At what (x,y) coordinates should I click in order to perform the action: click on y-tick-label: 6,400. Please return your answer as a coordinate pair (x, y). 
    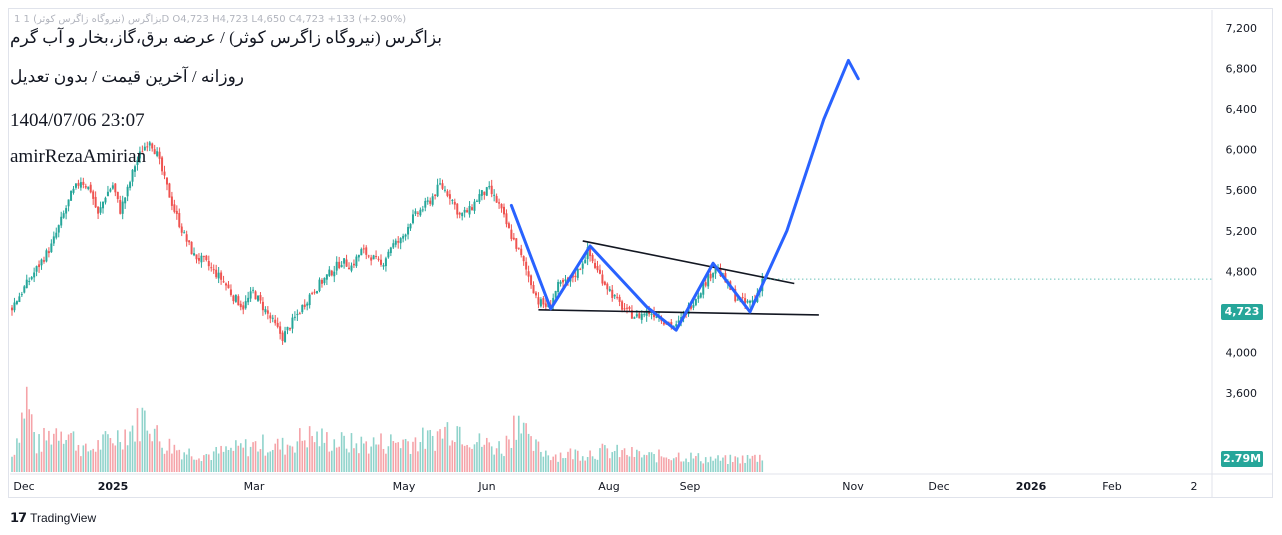
    Looking at the image, I should click on (1242, 109).